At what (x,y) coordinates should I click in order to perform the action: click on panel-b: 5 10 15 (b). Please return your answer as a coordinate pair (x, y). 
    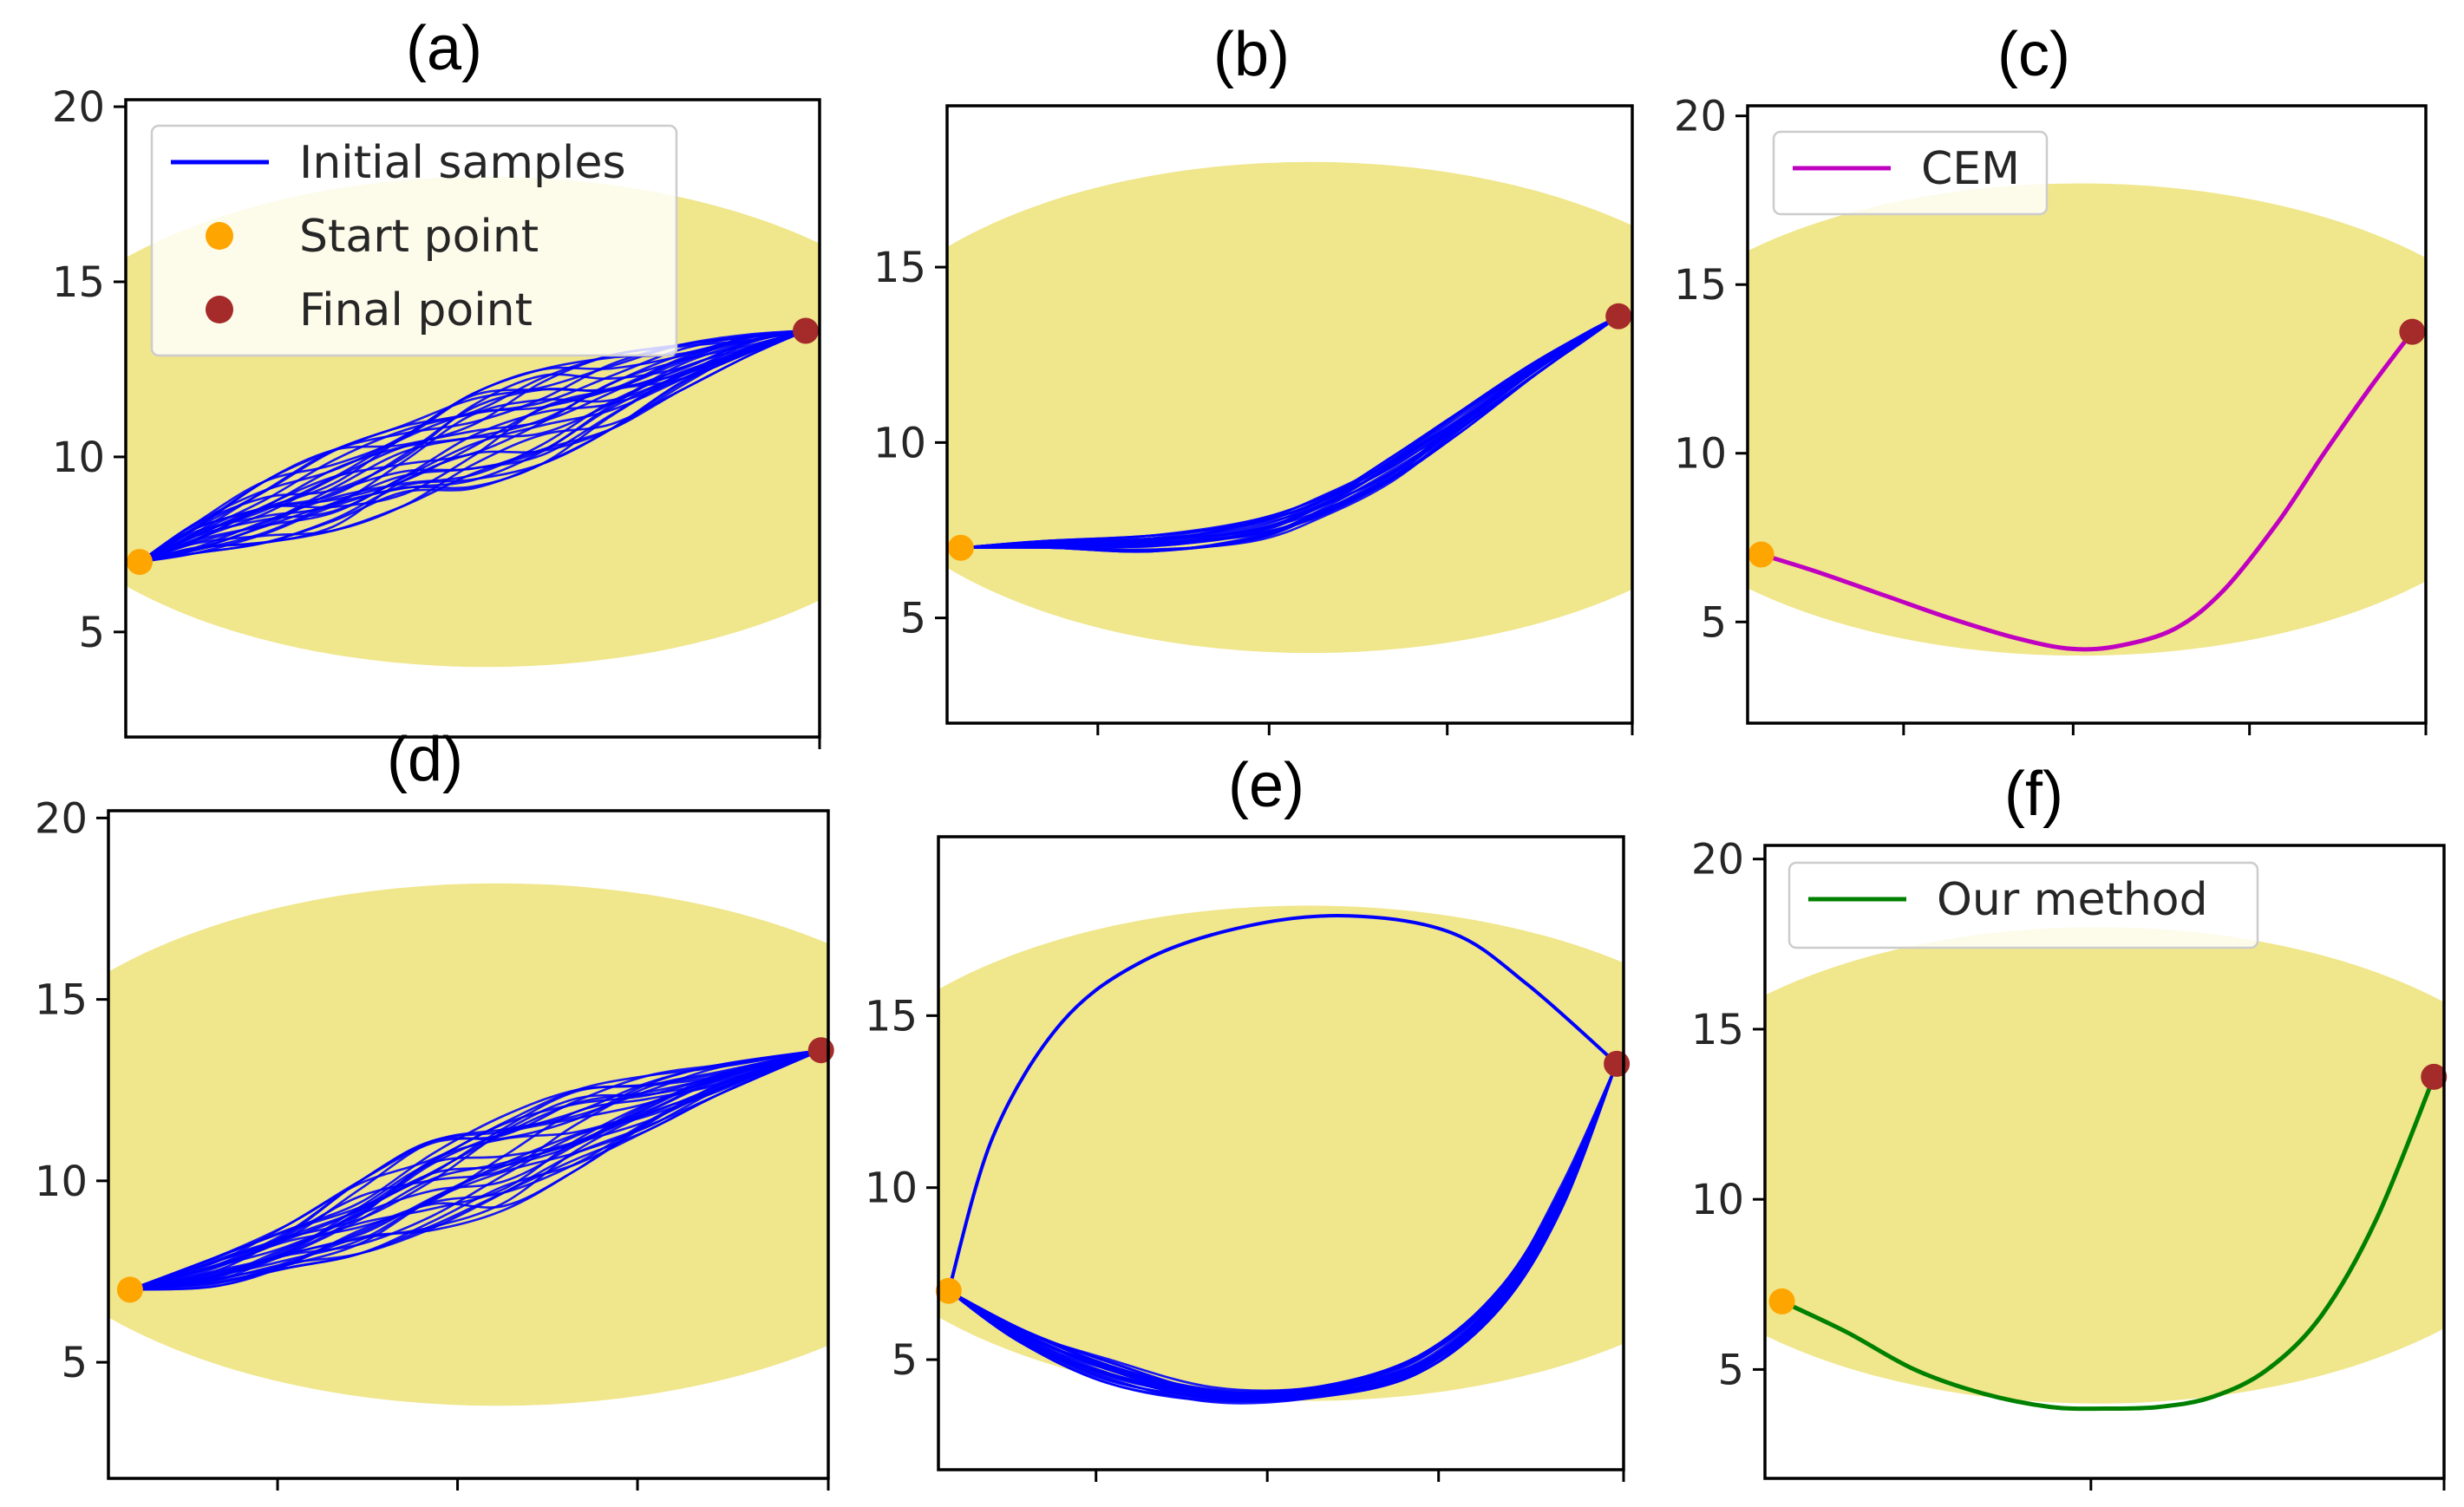
    Looking at the image, I should click on (1253, 377).